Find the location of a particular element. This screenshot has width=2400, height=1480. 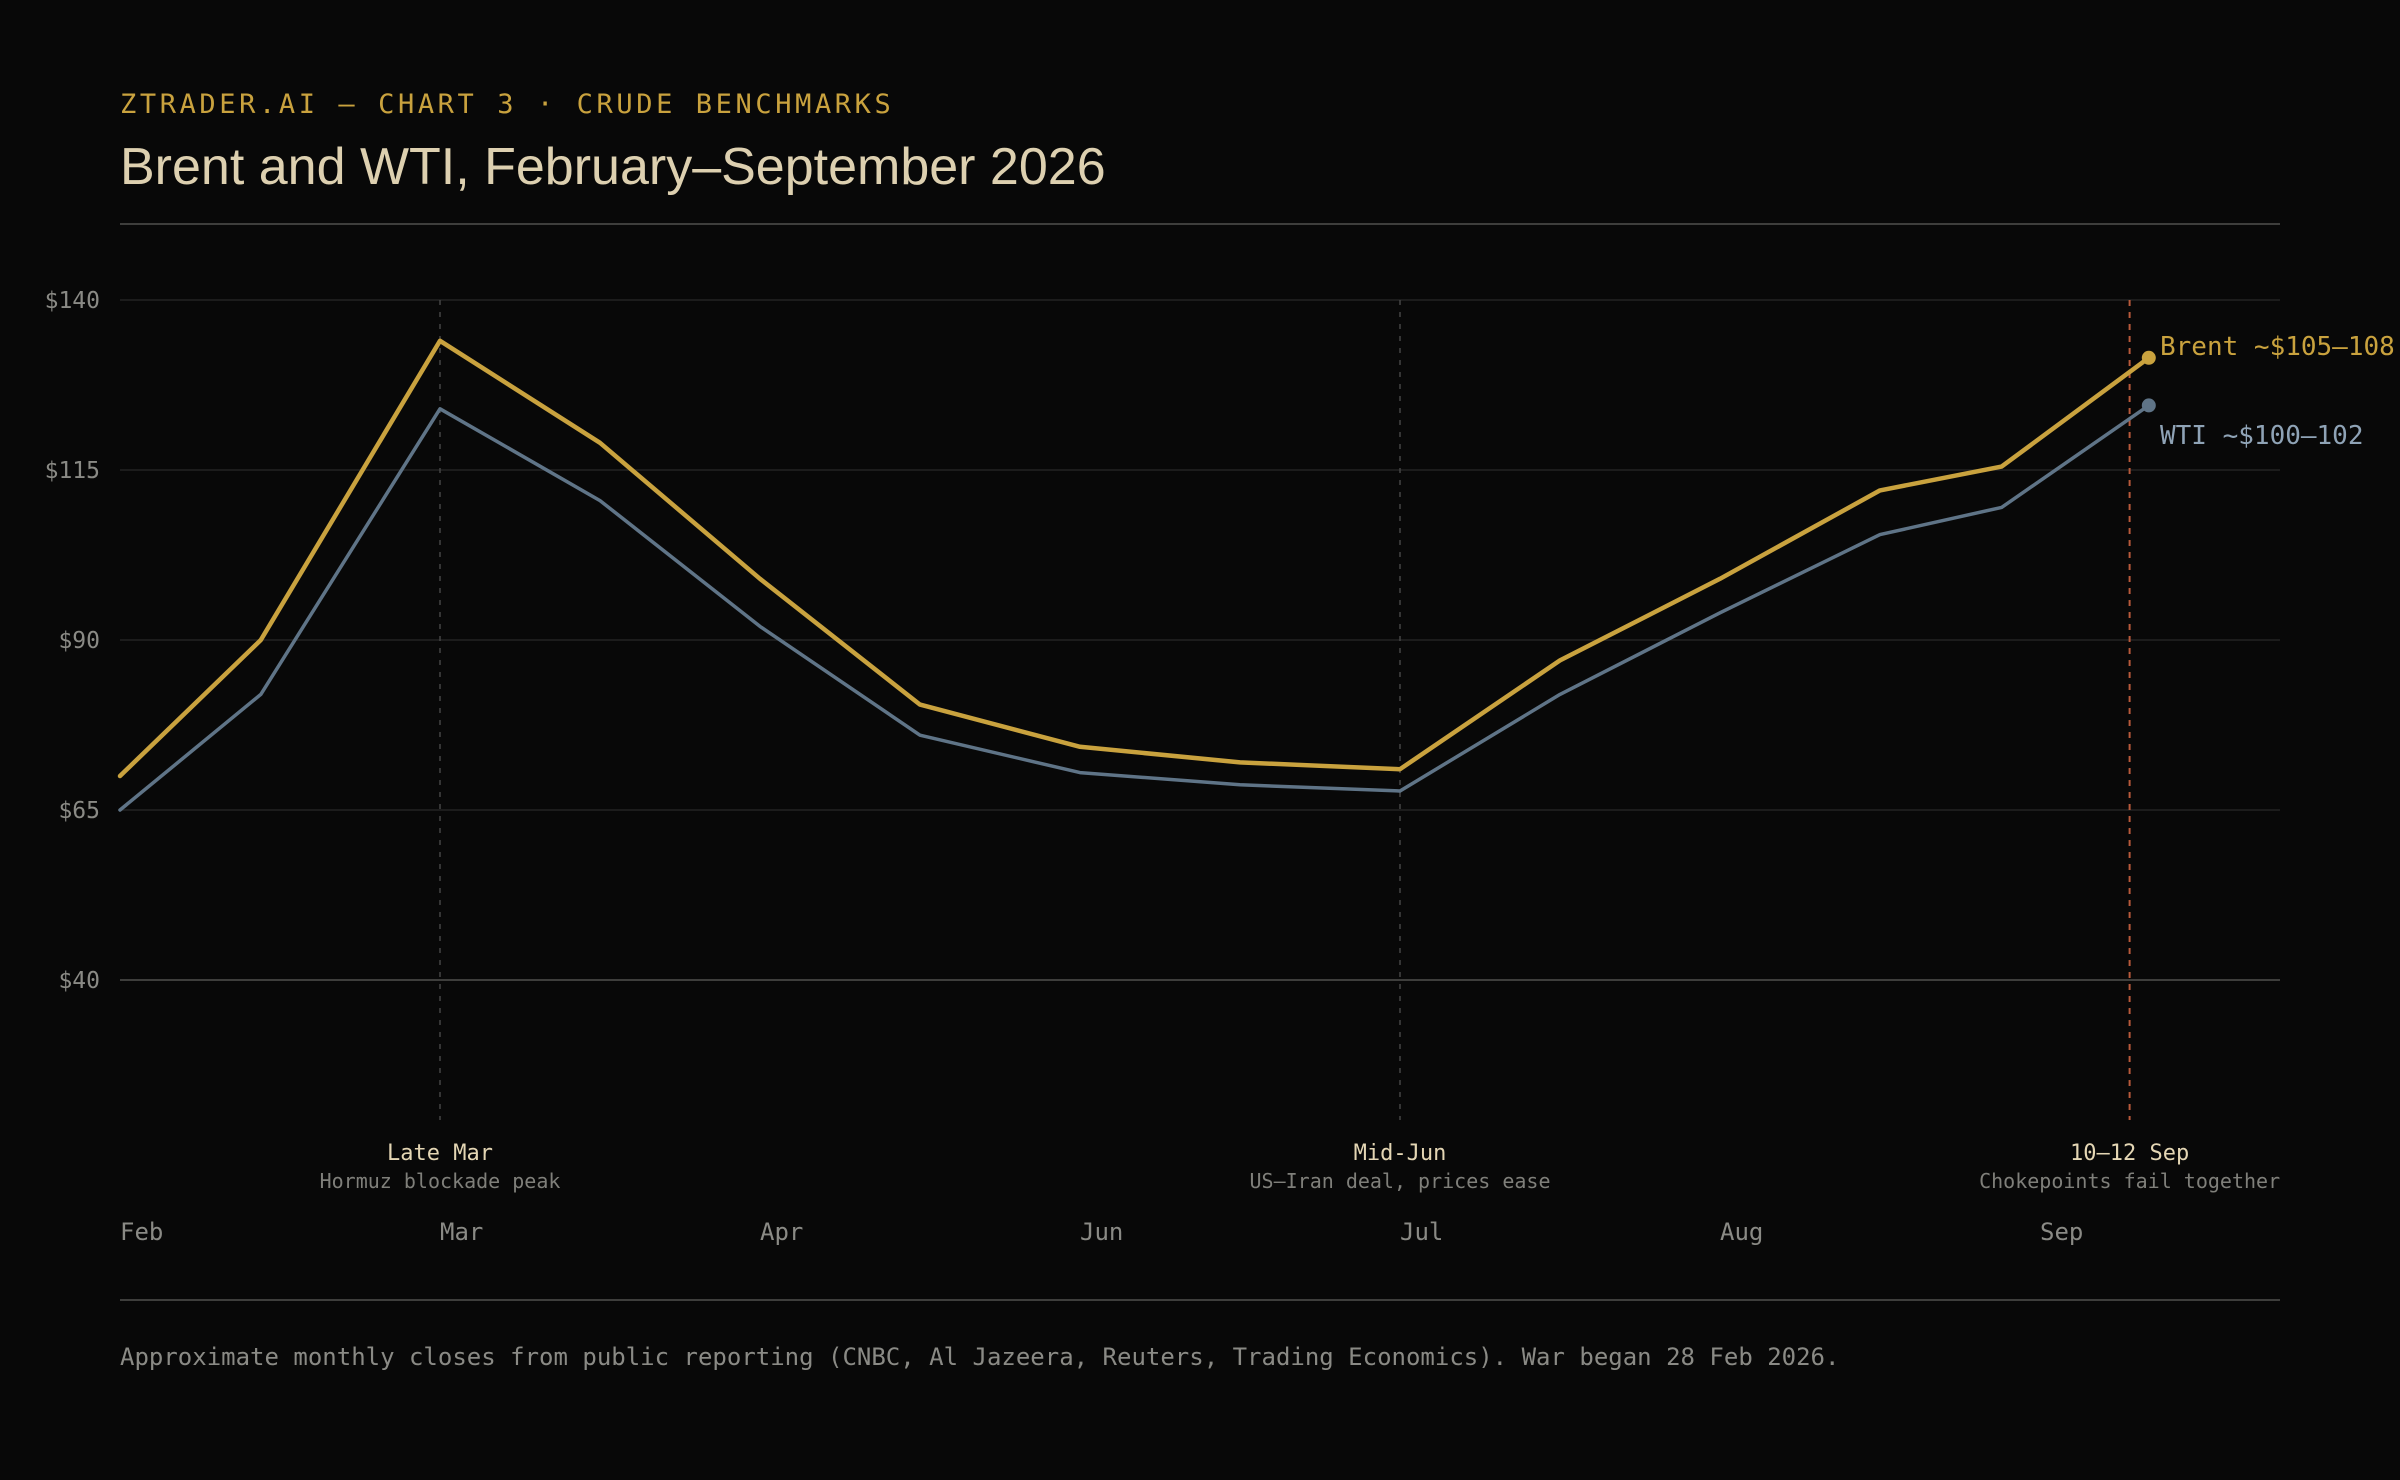

annotation-subtitle: Chokepoints fail together is located at coordinates (2129, 1181).